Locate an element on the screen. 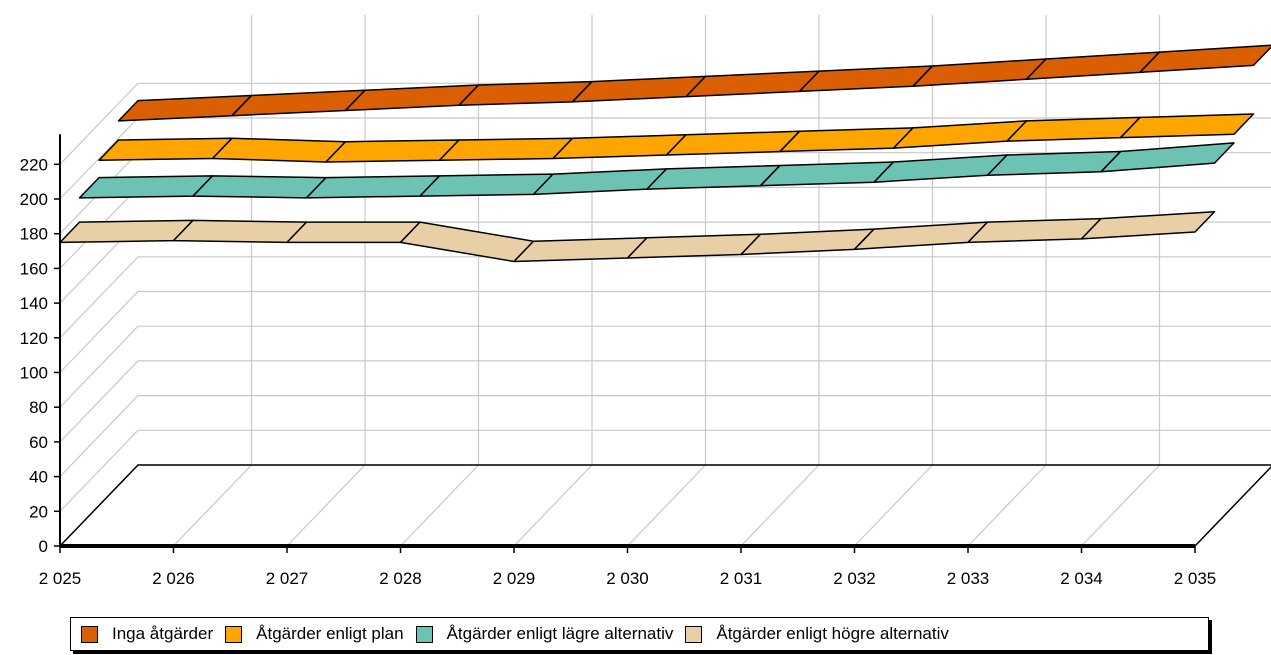 This screenshot has width=1271, height=655. y-tick-label: 80 is located at coordinates (38, 407).